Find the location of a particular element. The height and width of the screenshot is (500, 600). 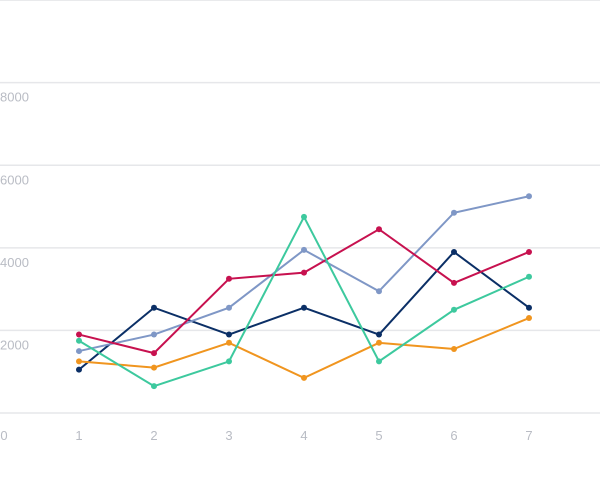

y-tick-label: 4000 is located at coordinates (14, 262).